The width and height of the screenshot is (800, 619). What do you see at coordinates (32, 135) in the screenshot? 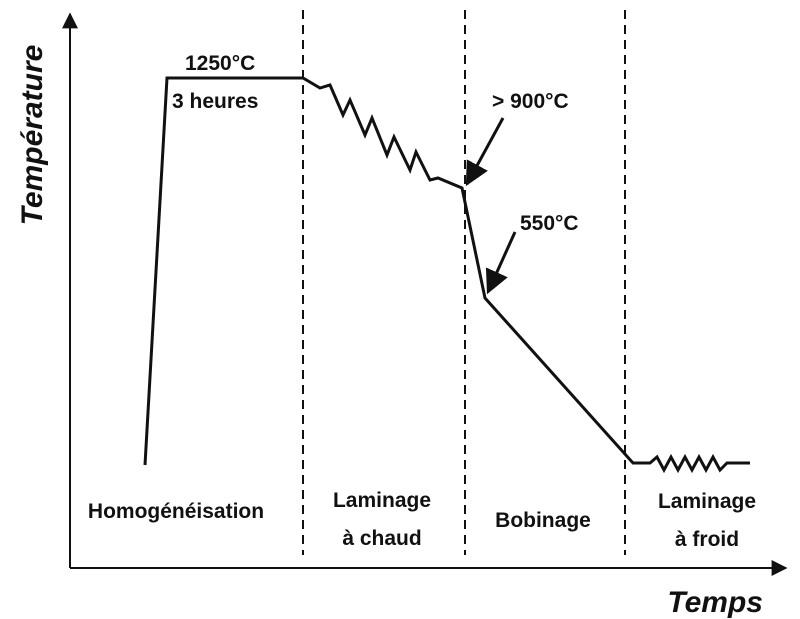
I see `y-axis-label: Température` at bounding box center [32, 135].